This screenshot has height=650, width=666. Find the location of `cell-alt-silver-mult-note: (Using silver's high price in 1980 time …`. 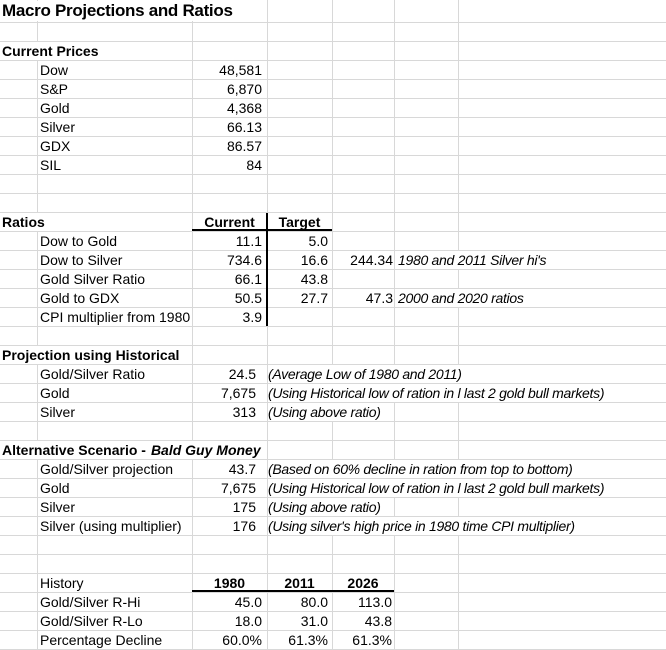

cell-alt-silver-mult-note: (Using silver's high price in 1980 time … is located at coordinates (421, 526).